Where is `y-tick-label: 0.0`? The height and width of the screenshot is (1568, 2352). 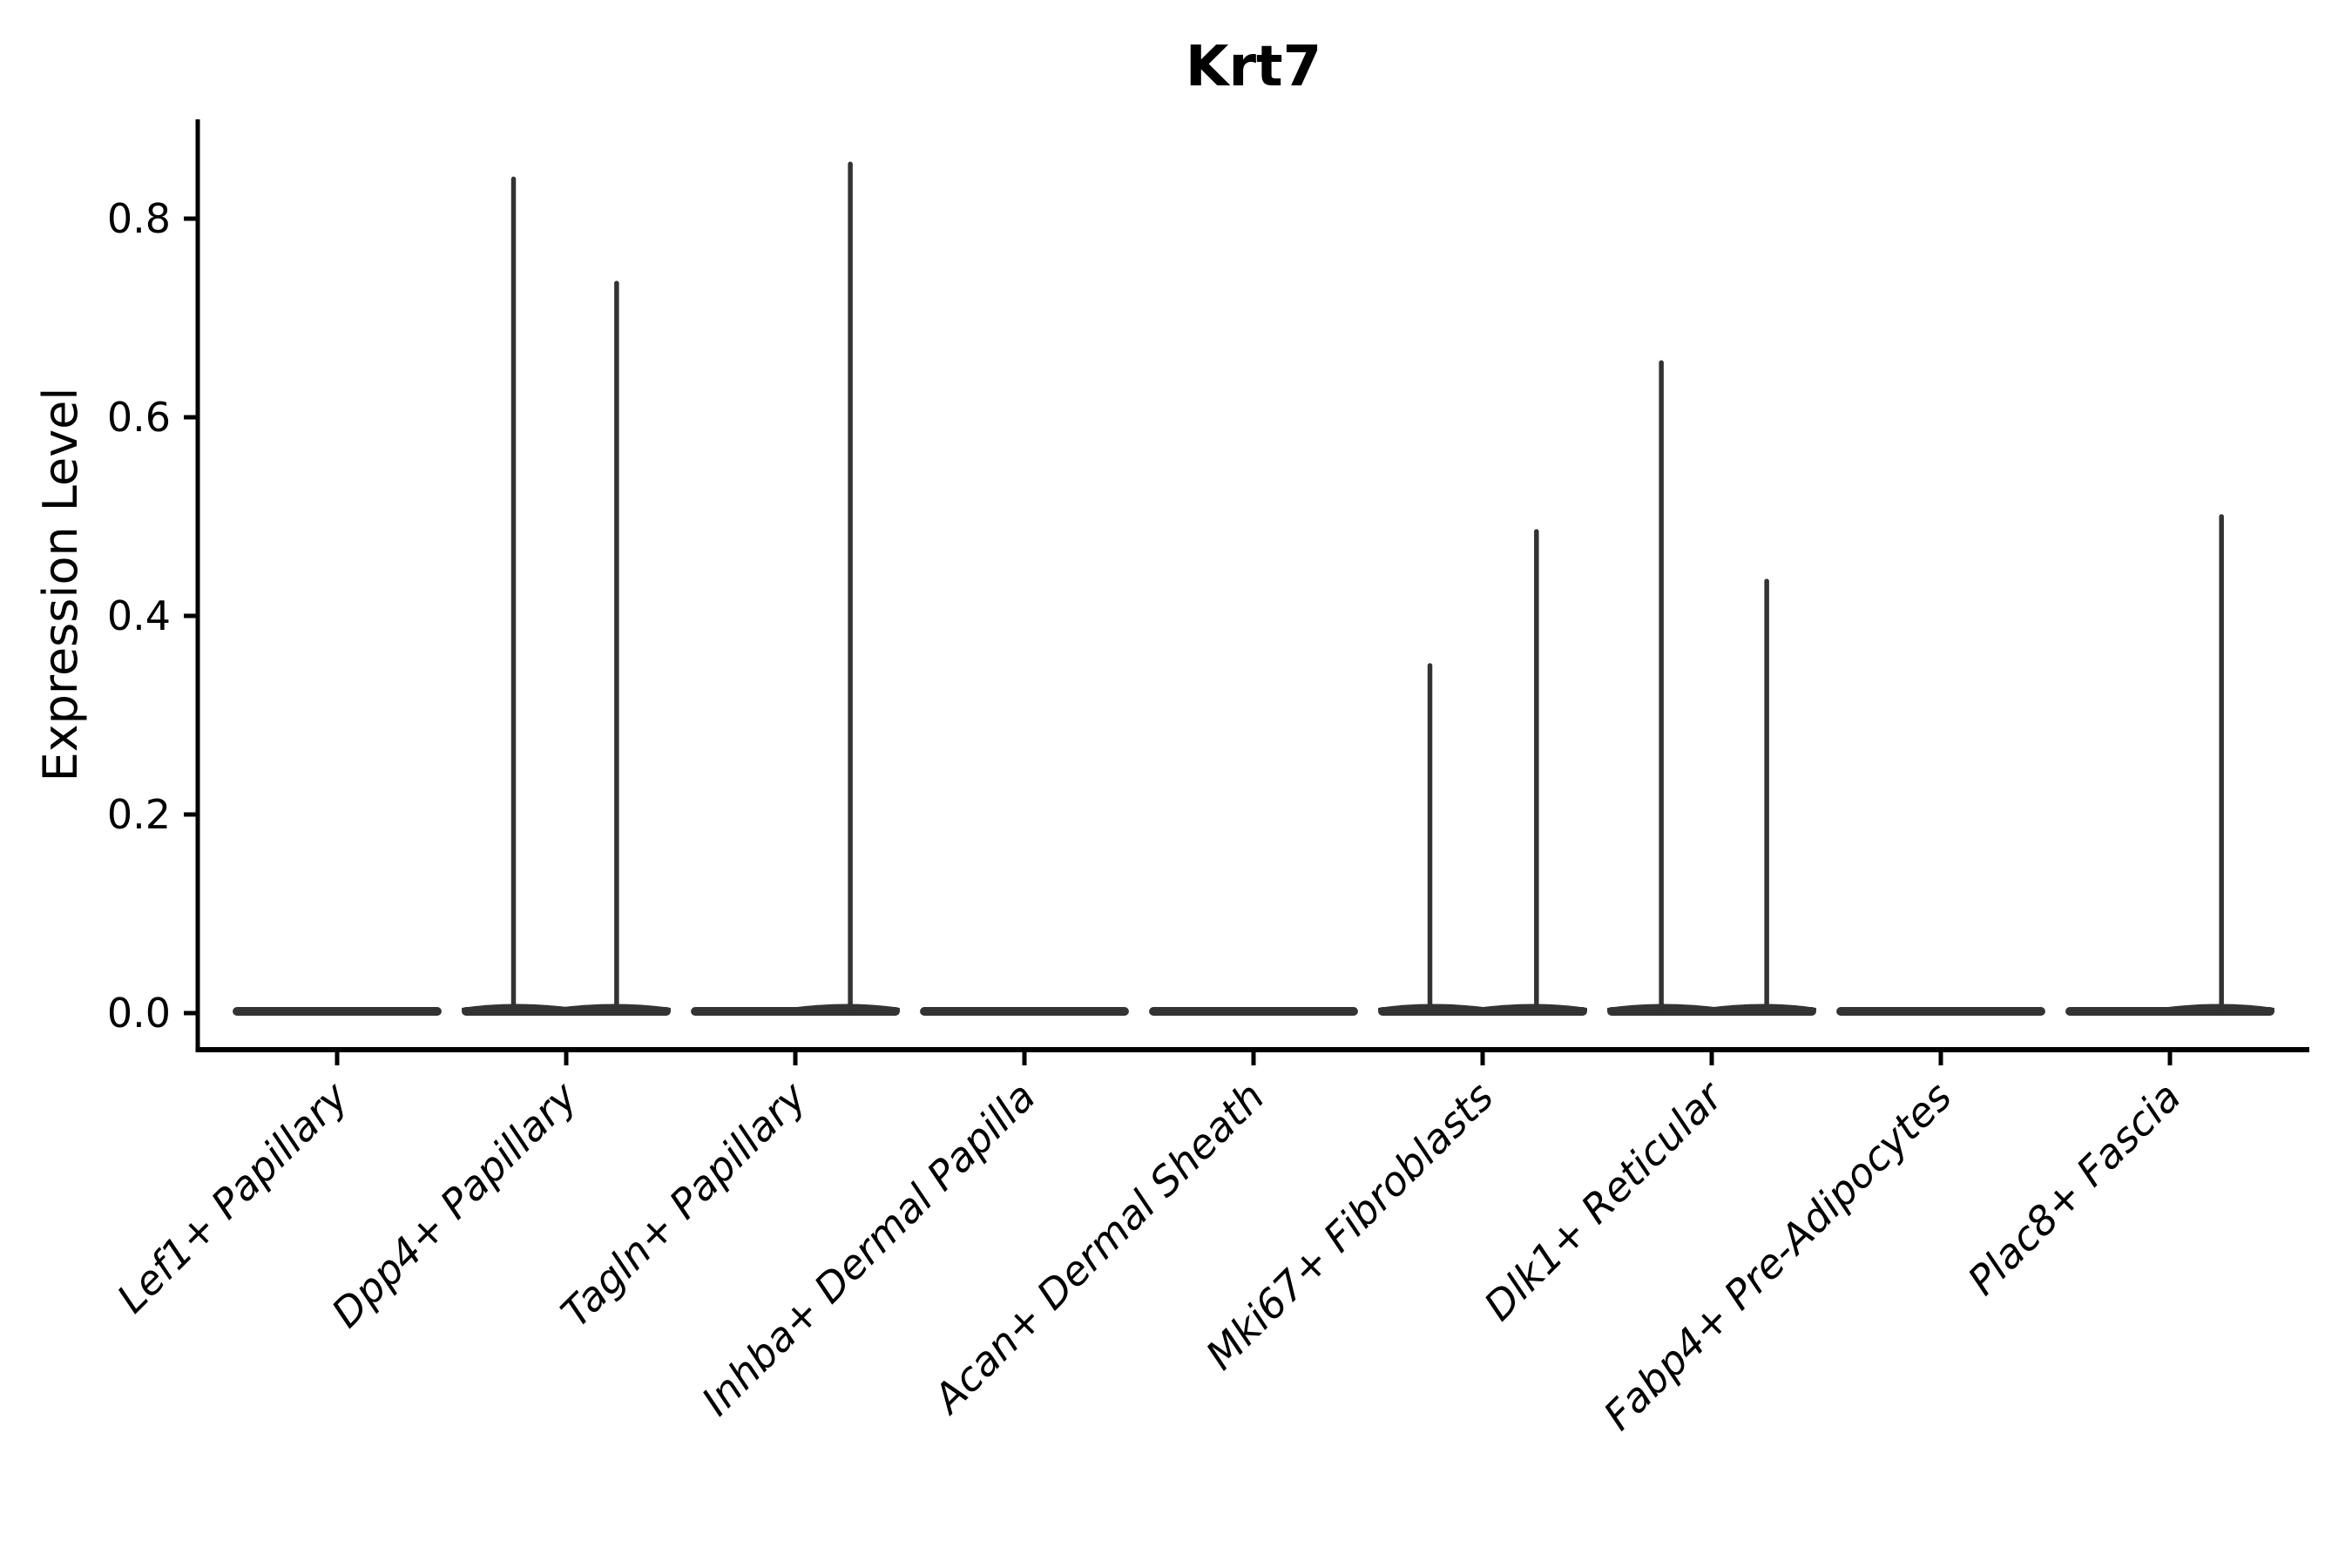 y-tick-label: 0.0 is located at coordinates (139, 1014).